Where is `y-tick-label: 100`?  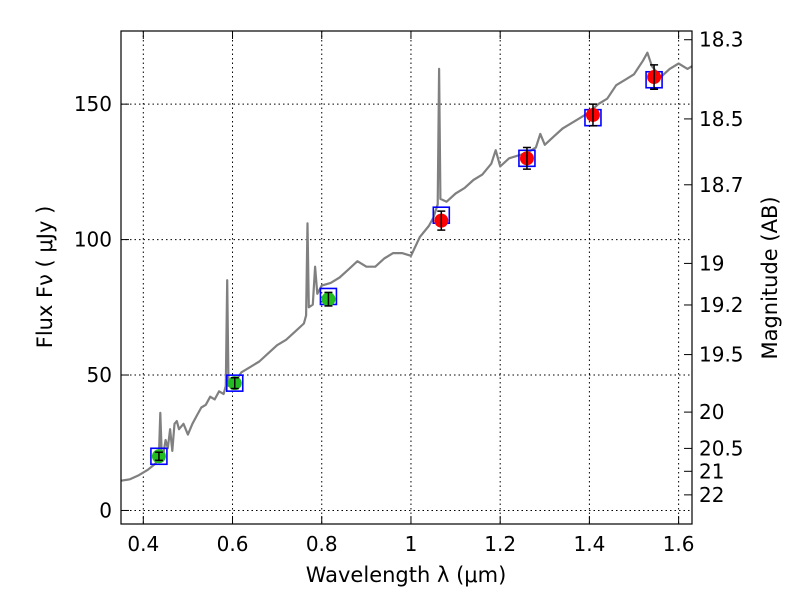
y-tick-label: 100 is located at coordinates (93, 240).